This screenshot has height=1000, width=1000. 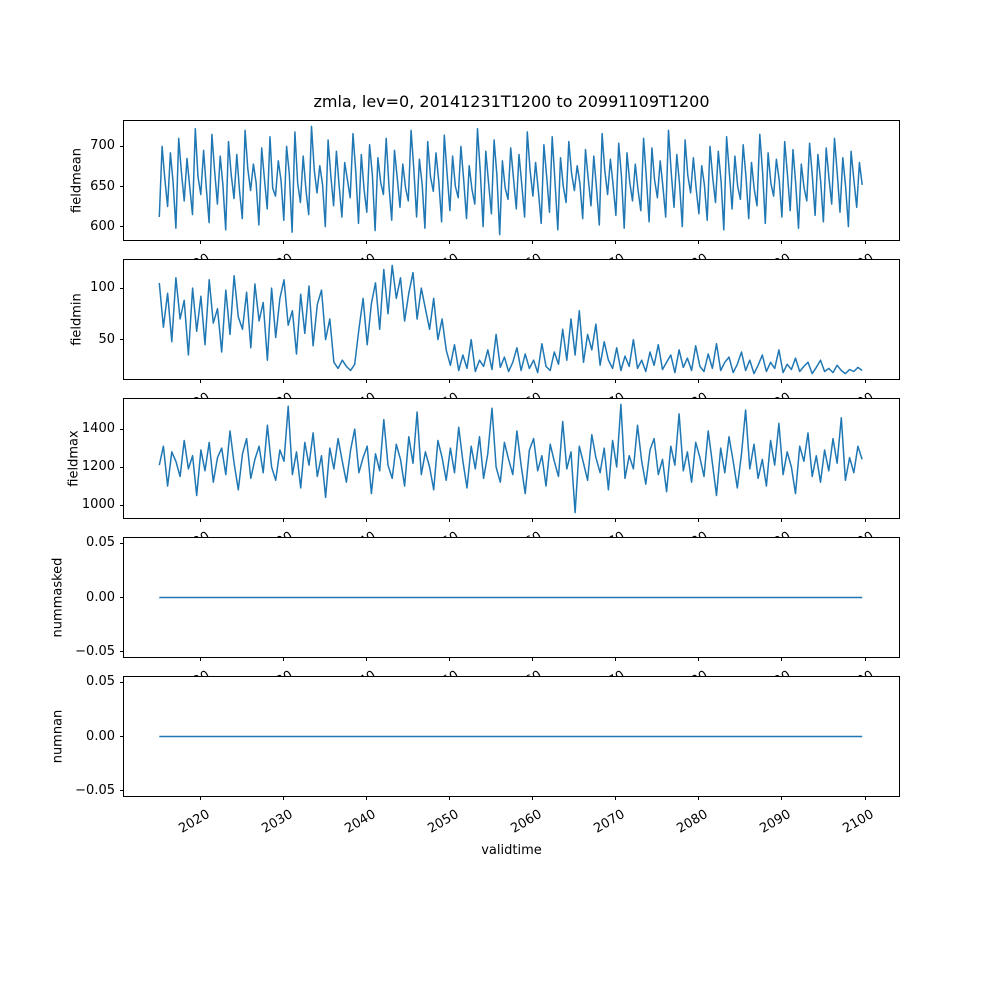 I want to click on axes-fieldmax, so click(x=511, y=458).